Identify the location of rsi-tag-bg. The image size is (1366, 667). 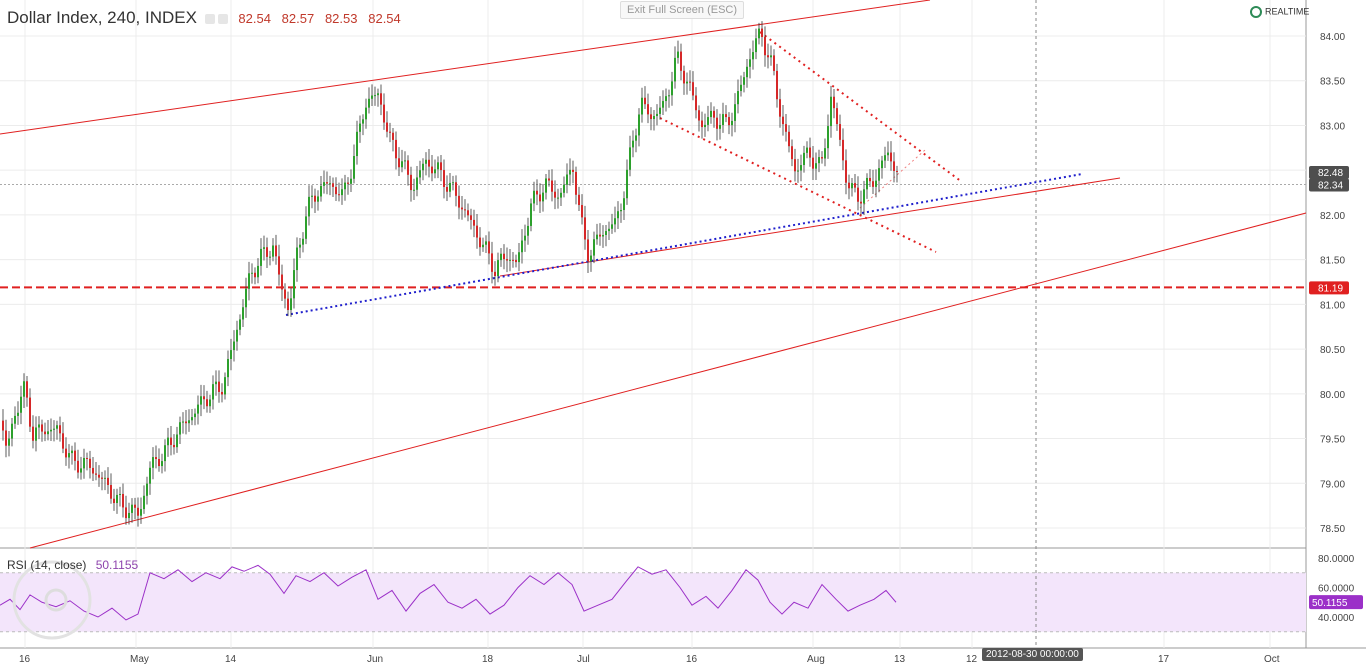
(1336, 602).